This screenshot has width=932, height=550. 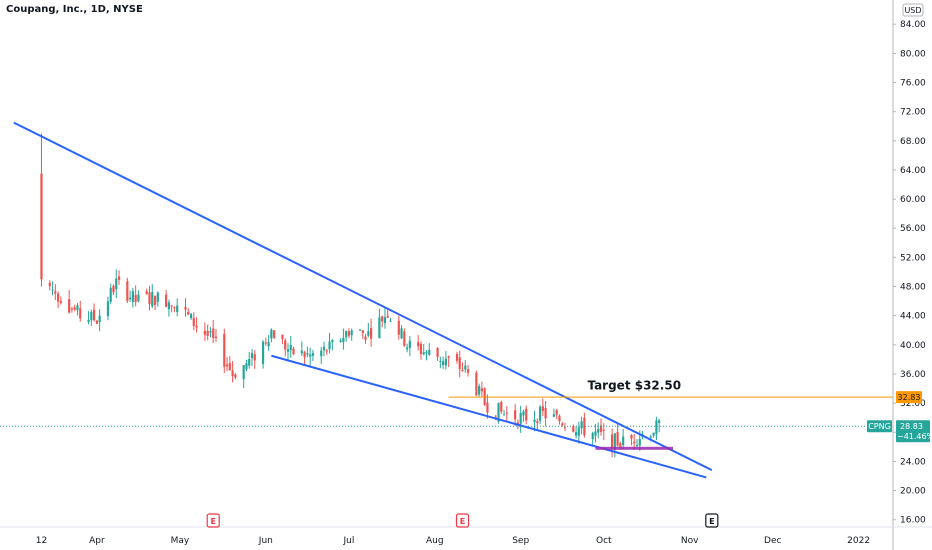 I want to click on x-tick-label: Aug, so click(x=435, y=541).